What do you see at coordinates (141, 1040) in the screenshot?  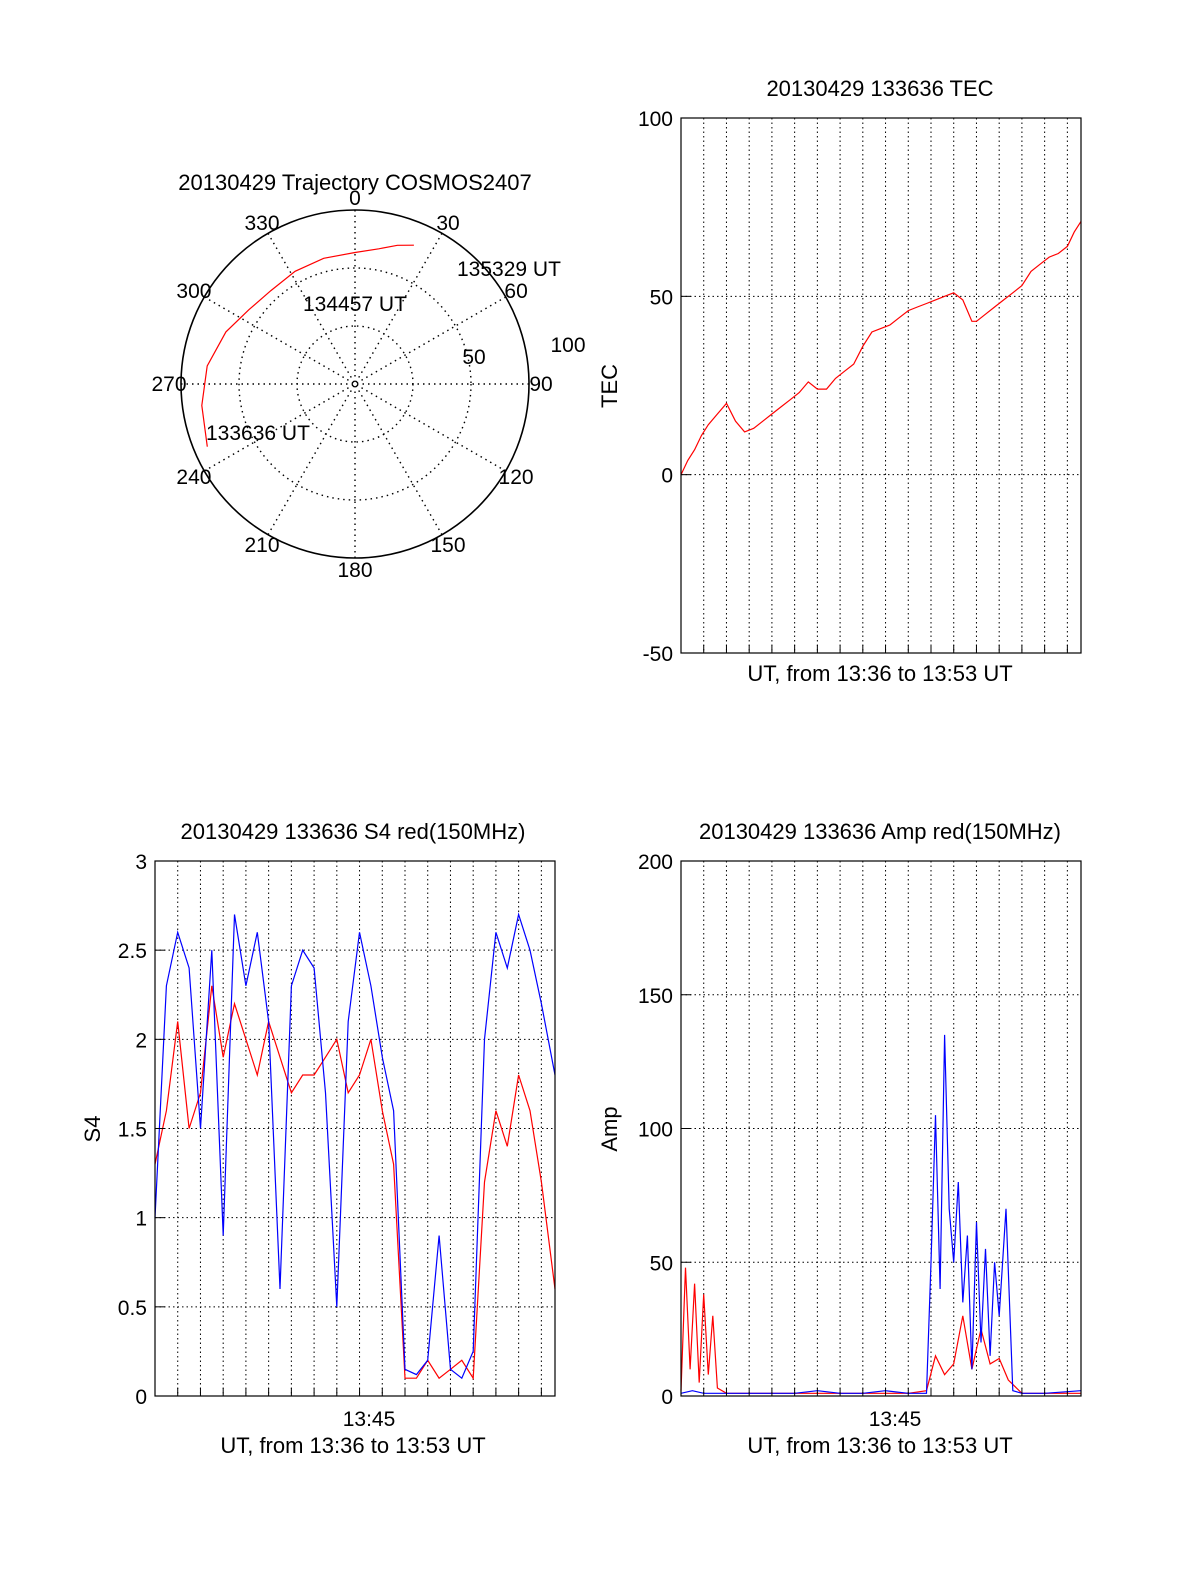 I see `s4-ytick-label-4: 2` at bounding box center [141, 1040].